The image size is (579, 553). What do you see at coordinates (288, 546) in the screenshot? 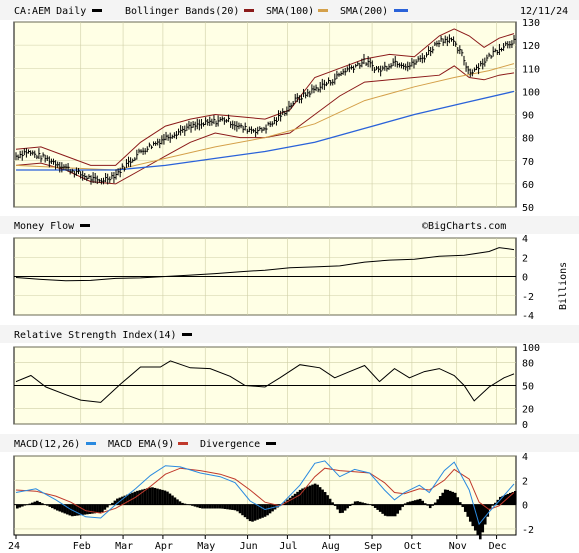
I see `x-axis-month-label: Jul` at bounding box center [288, 546].